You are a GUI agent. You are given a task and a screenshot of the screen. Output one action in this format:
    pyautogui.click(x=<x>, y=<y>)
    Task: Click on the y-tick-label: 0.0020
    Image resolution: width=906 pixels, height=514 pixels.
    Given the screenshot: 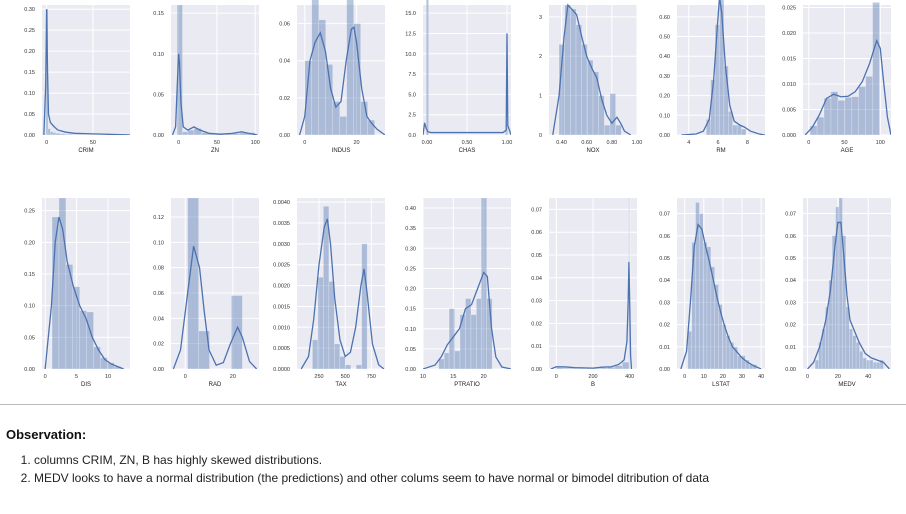 What is the action you would take?
    pyautogui.click(x=281, y=287)
    